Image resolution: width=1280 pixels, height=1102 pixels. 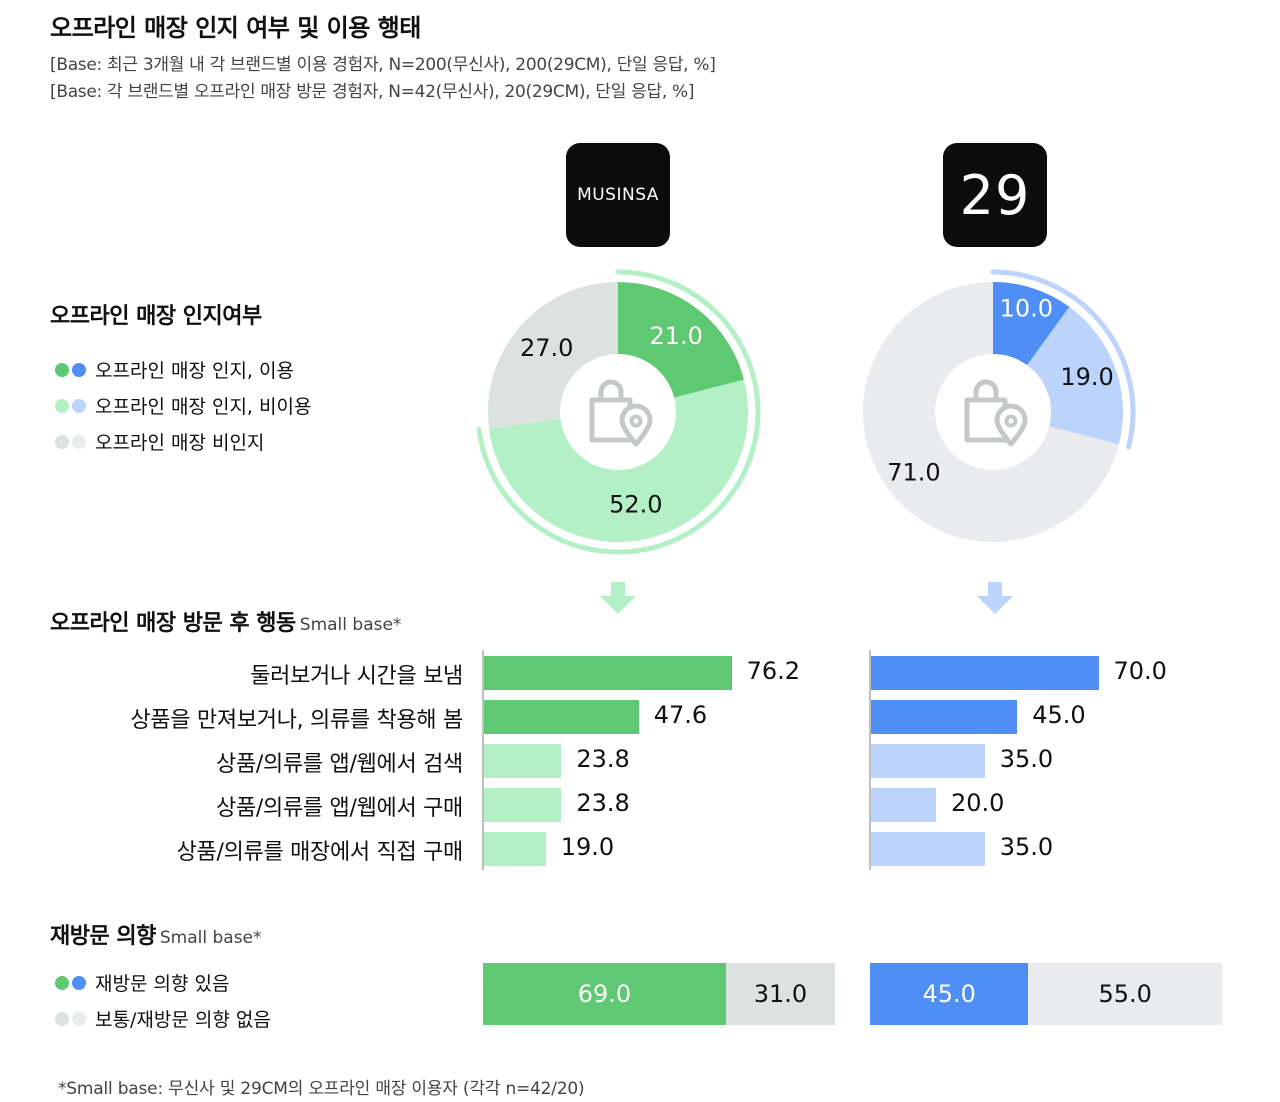 What do you see at coordinates (680, 715) in the screenshot?
I see `behavior-bar-value: 47.6` at bounding box center [680, 715].